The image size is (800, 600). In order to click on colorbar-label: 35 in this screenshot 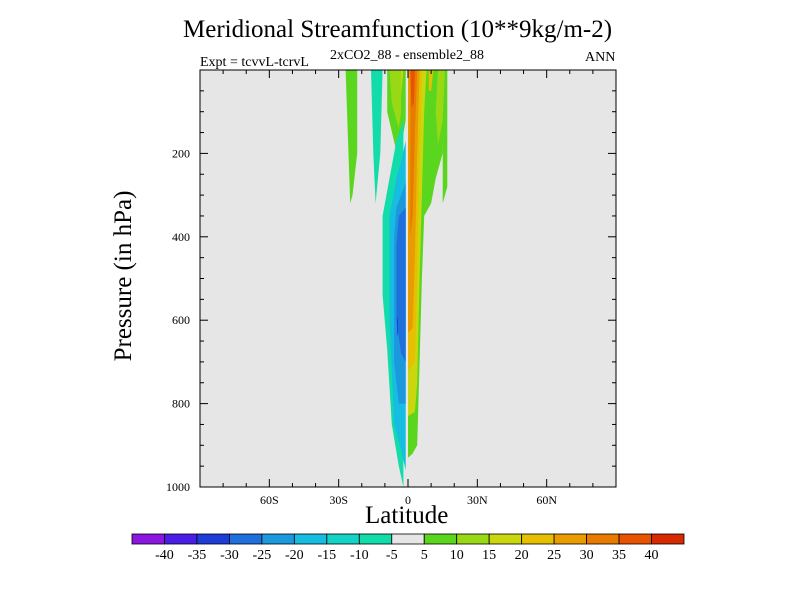, I will do `click(619, 555)`.